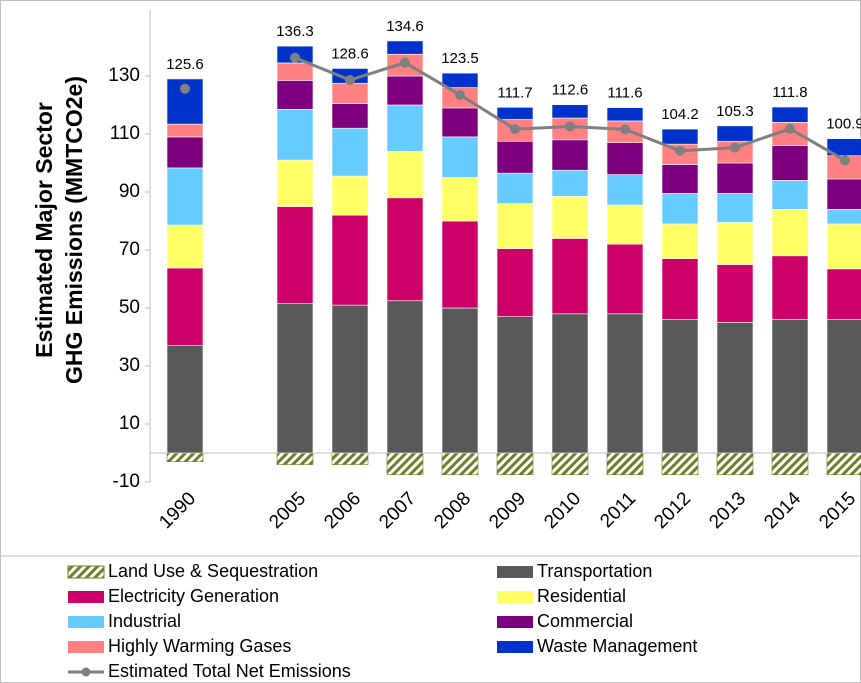  What do you see at coordinates (460, 58) in the screenshot?
I see `data-label: 123.5` at bounding box center [460, 58].